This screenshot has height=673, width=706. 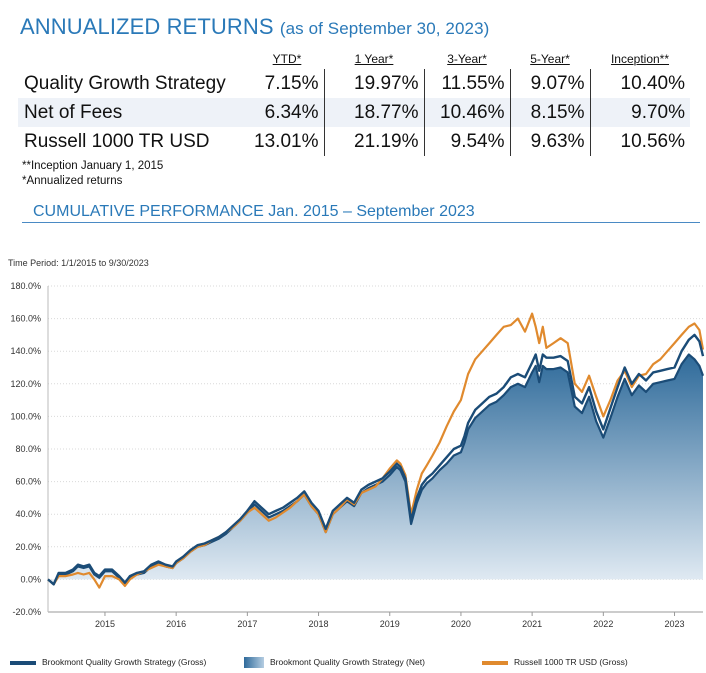 I want to click on column-header: 3-Year*, so click(x=467, y=59).